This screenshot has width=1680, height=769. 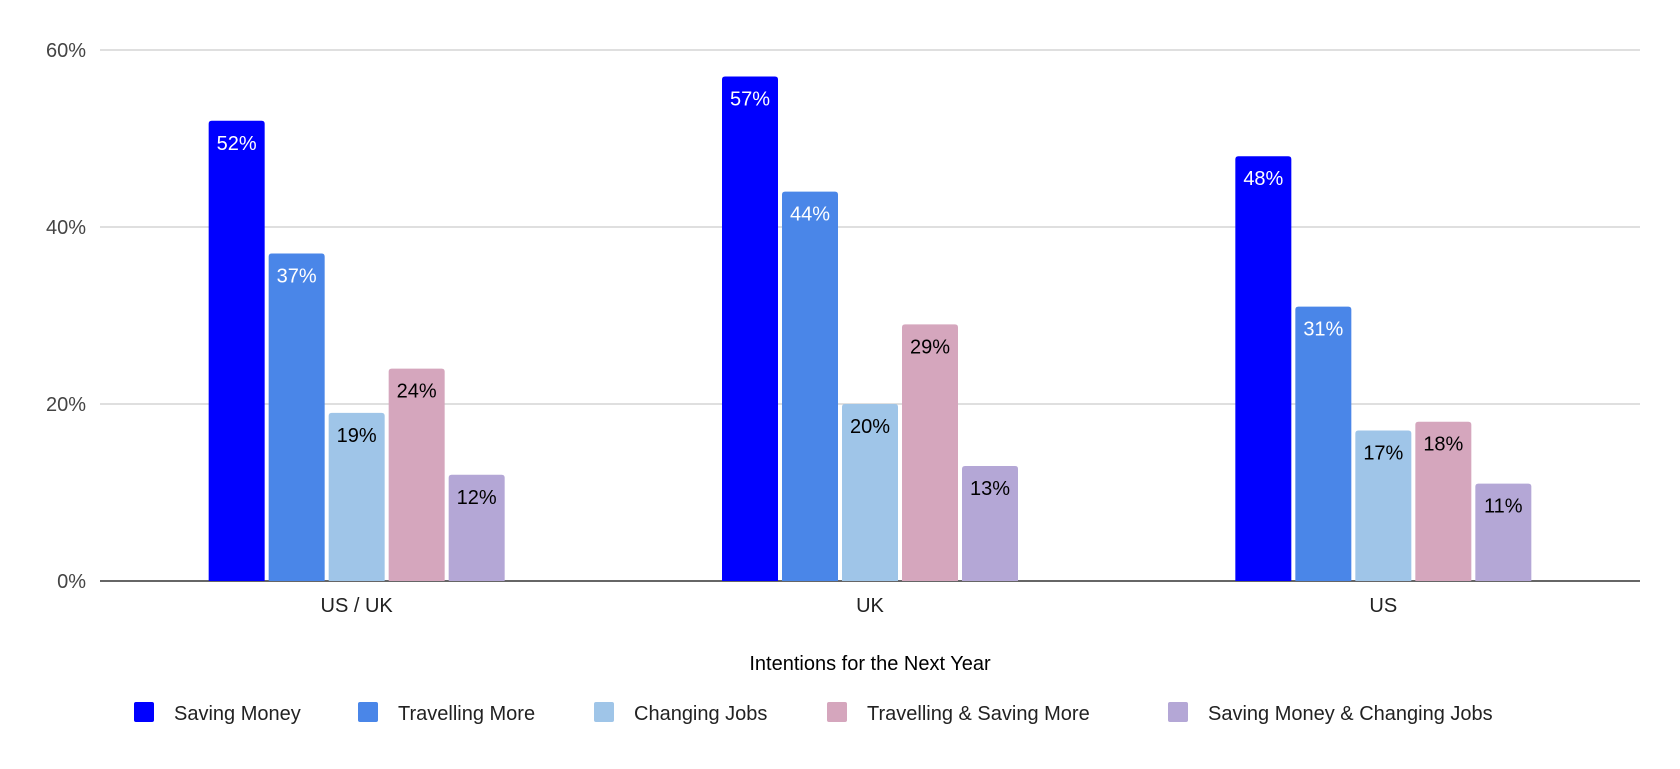 I want to click on y-tick-label: 40%, so click(x=66, y=228).